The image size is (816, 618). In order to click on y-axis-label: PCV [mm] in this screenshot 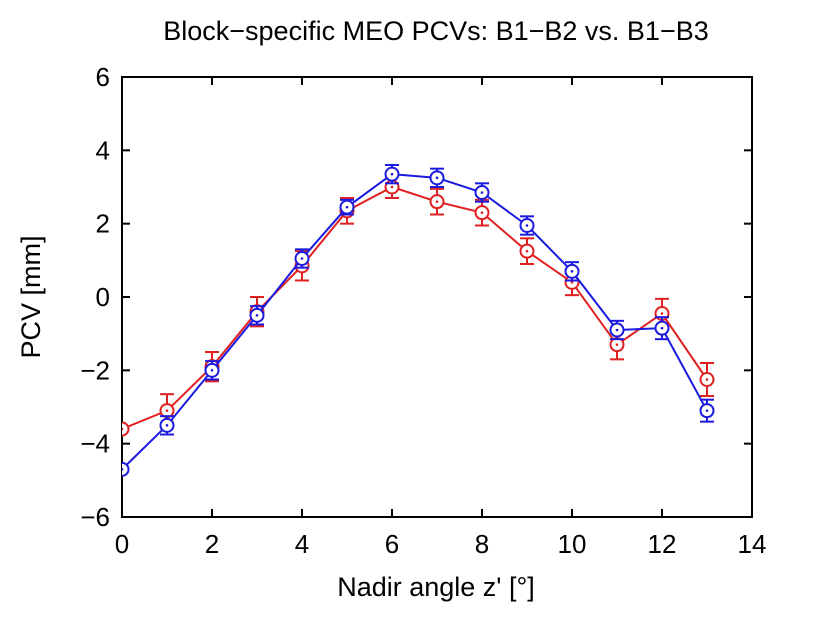, I will do `click(31, 296)`.